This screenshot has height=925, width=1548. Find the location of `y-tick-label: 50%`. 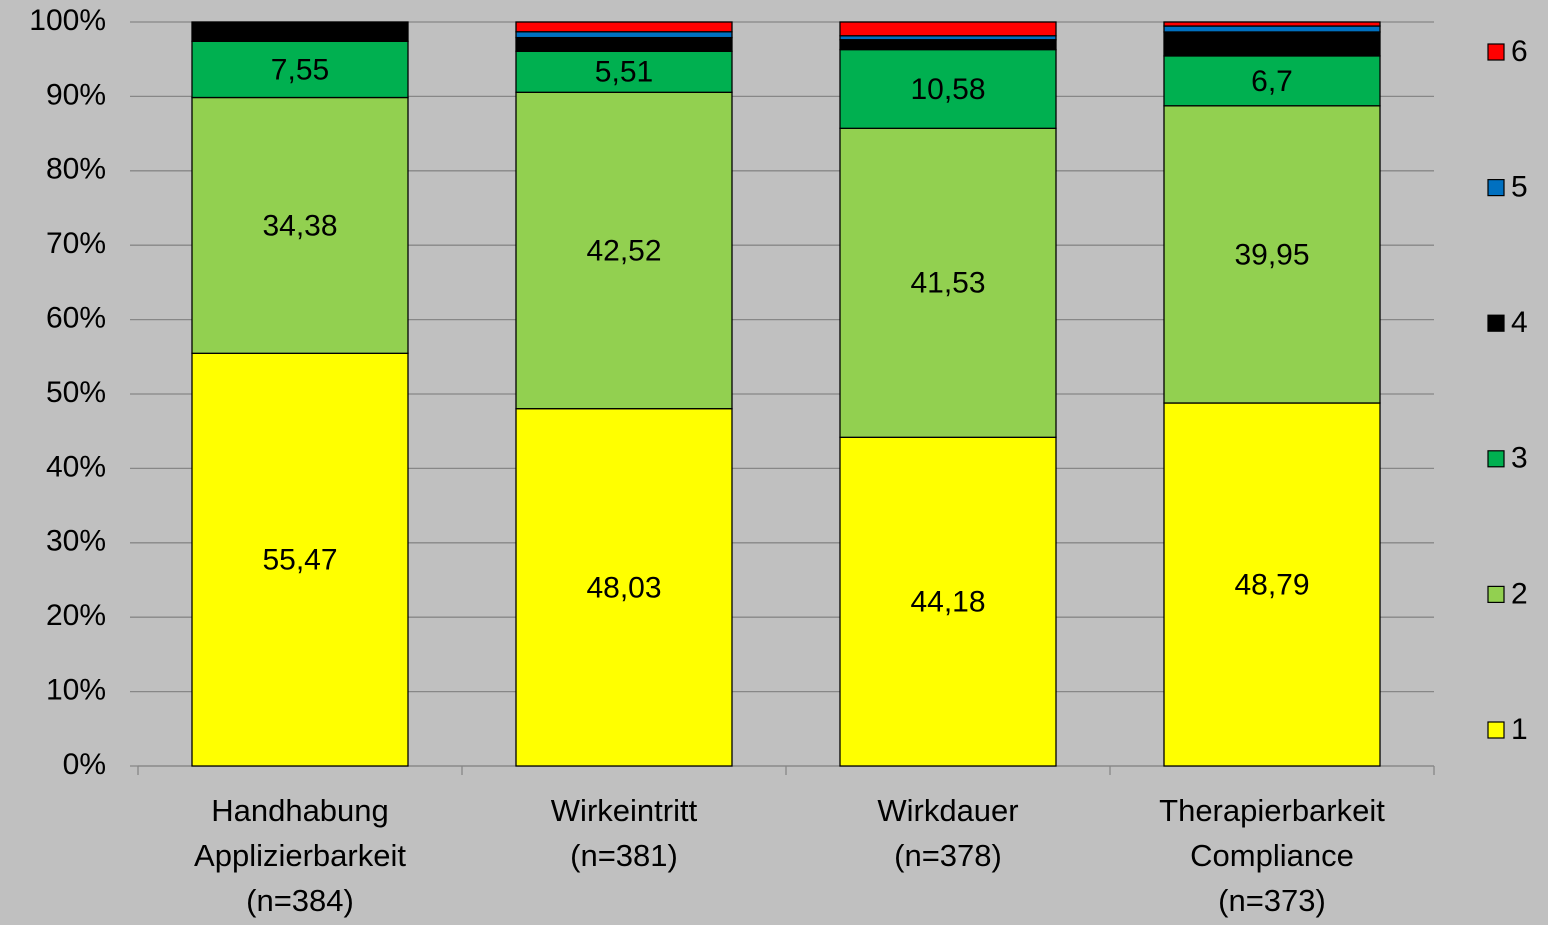

y-tick-label: 50% is located at coordinates (76, 392).